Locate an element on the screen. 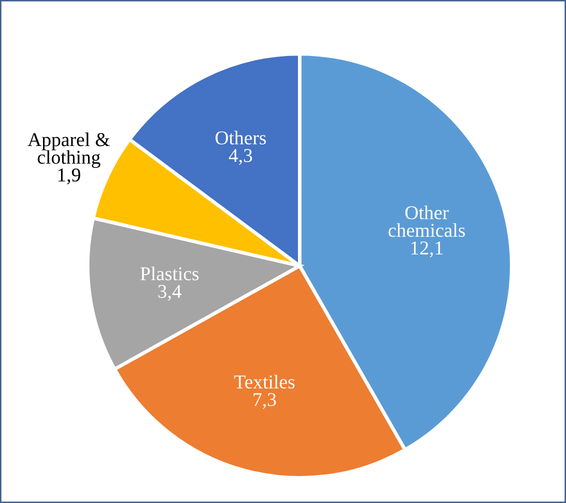  slice-label: Apparel & clothing is located at coordinates (69, 150).